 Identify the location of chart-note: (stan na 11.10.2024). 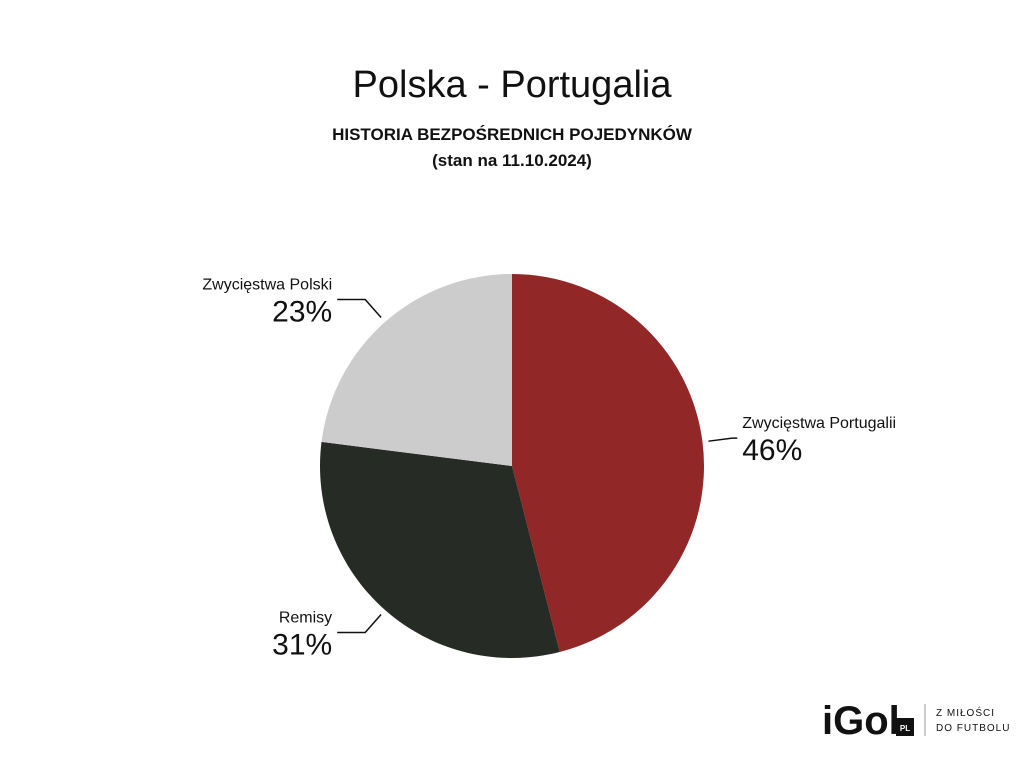
(512, 160).